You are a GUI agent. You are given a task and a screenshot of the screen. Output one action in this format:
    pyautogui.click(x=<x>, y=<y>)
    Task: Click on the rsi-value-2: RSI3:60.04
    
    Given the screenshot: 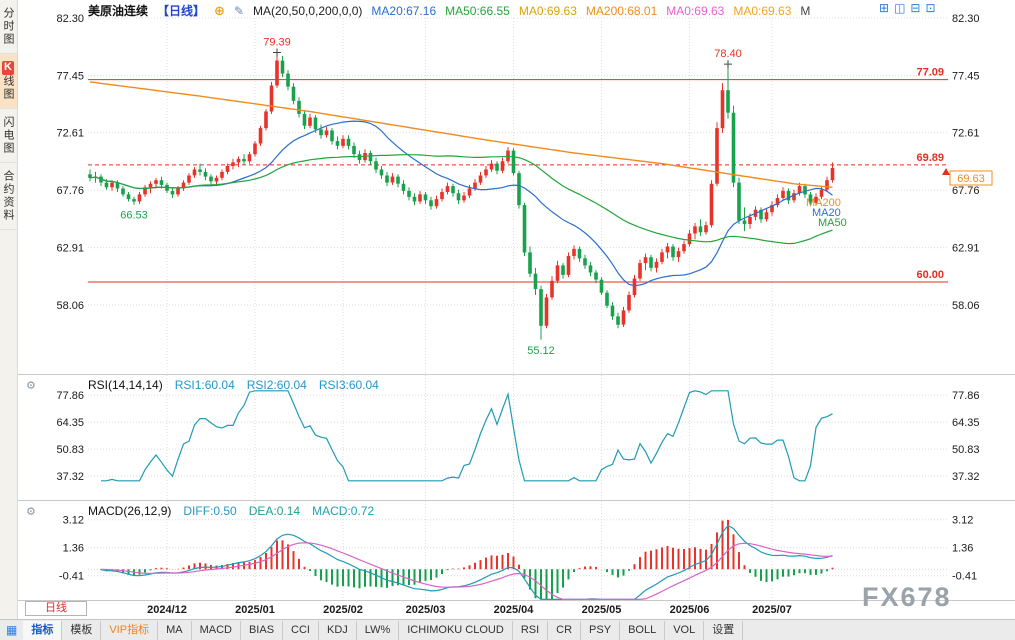 What is the action you would take?
    pyautogui.click(x=348, y=385)
    